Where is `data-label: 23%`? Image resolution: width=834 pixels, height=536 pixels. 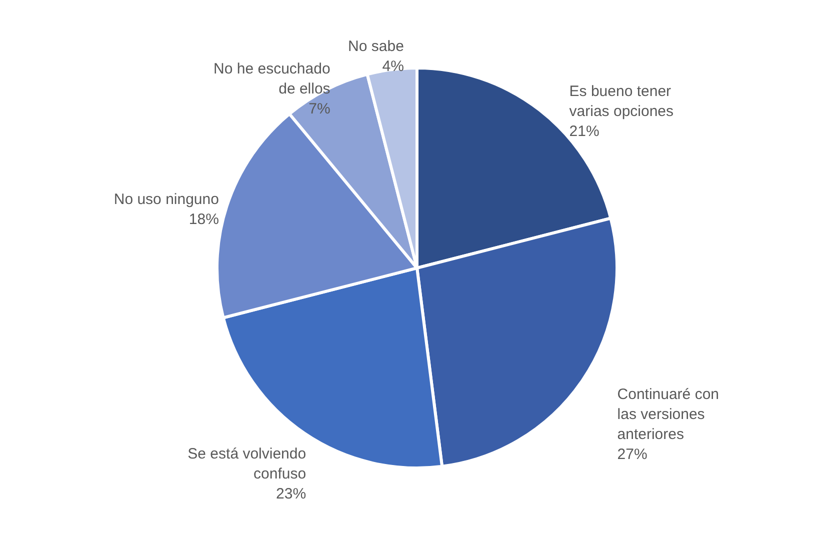 data-label: 23% is located at coordinates (291, 493).